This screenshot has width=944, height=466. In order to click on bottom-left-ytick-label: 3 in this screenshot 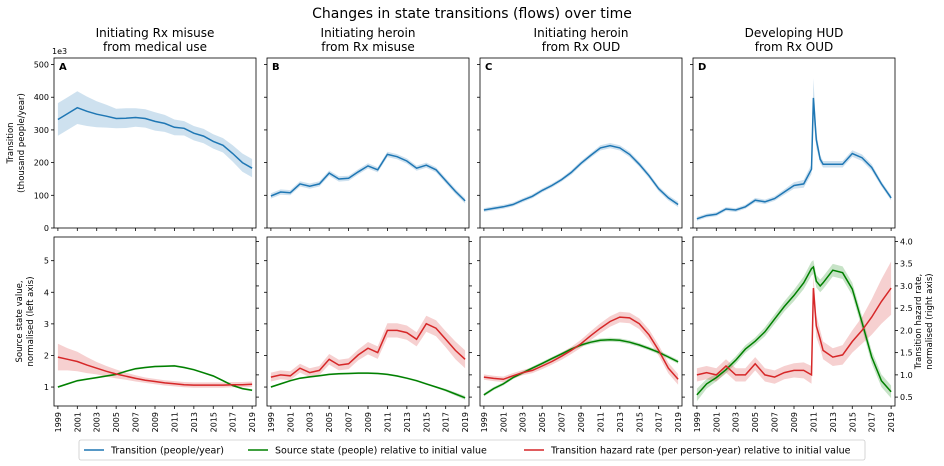, I will do `click(46, 324)`.